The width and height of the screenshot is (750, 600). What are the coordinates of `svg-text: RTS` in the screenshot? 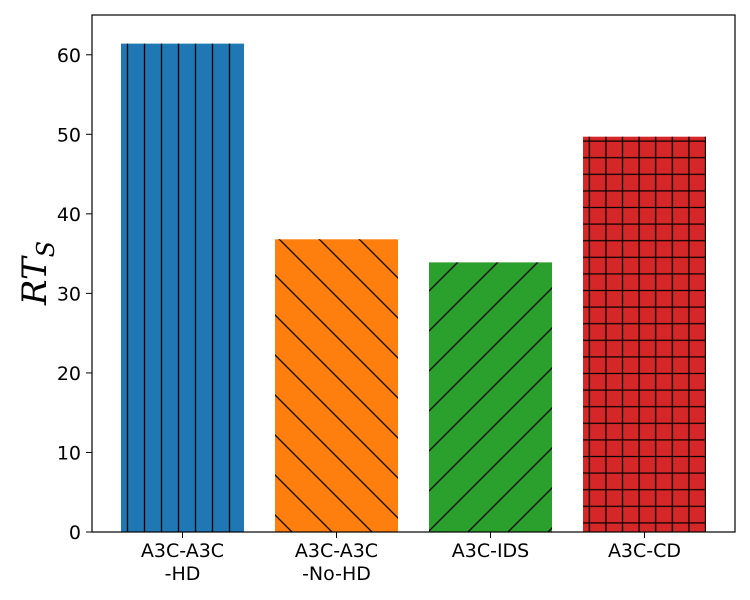 It's located at (37, 273).